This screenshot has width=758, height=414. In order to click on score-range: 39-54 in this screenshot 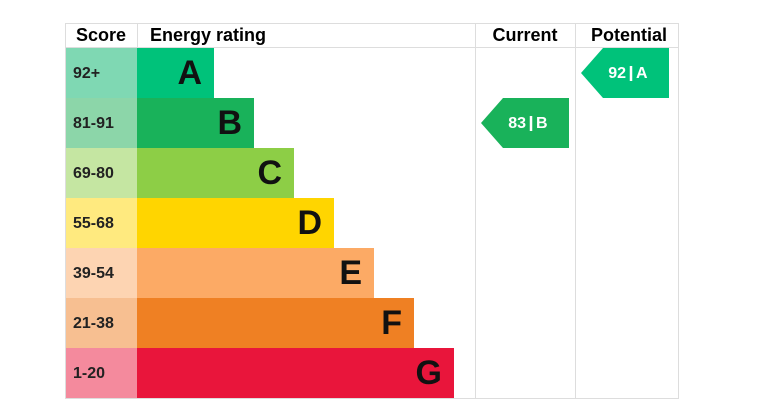, I will do `click(93, 273)`.